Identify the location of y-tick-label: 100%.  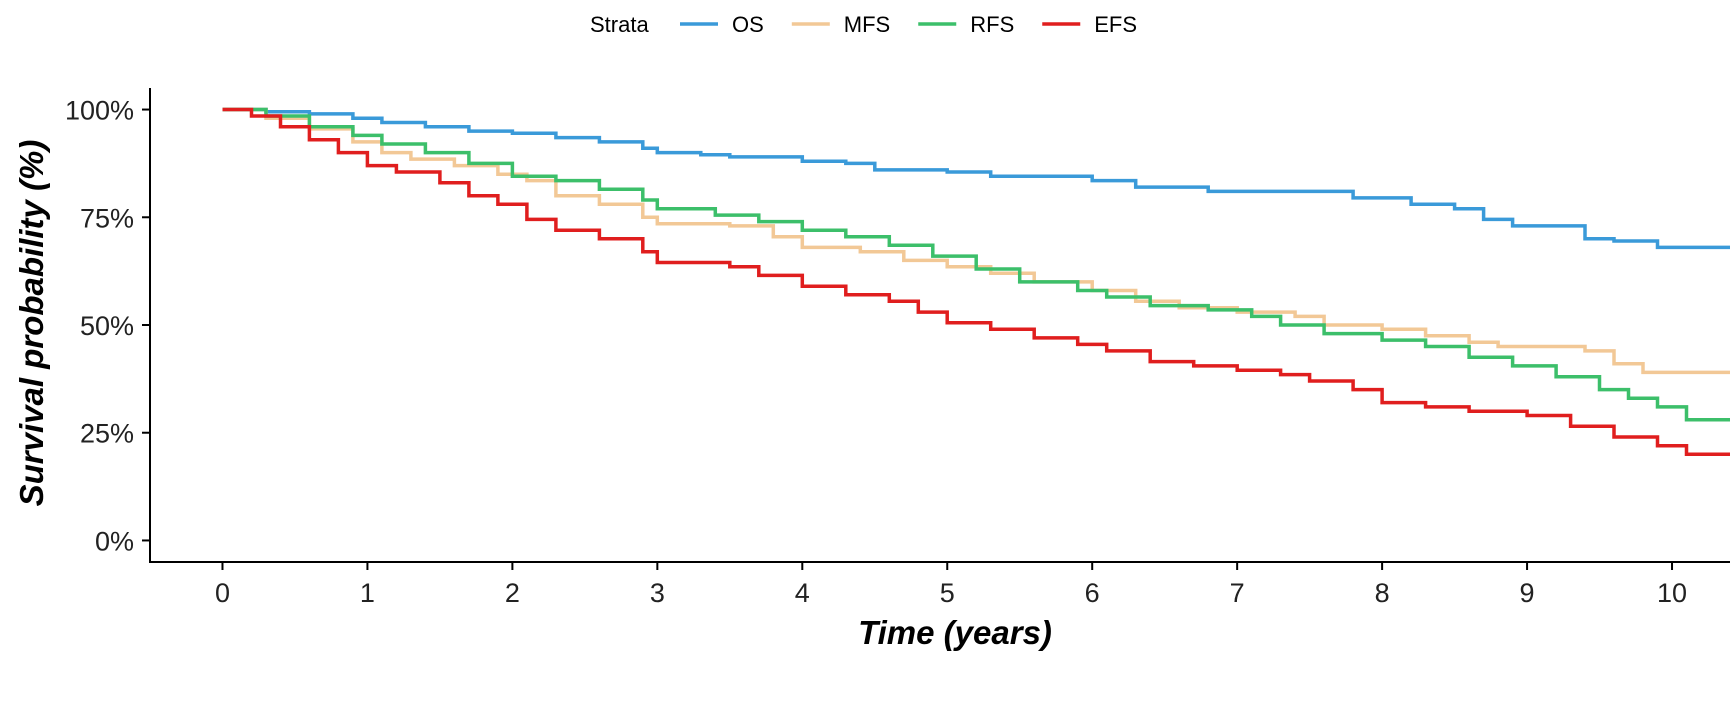
(99, 111).